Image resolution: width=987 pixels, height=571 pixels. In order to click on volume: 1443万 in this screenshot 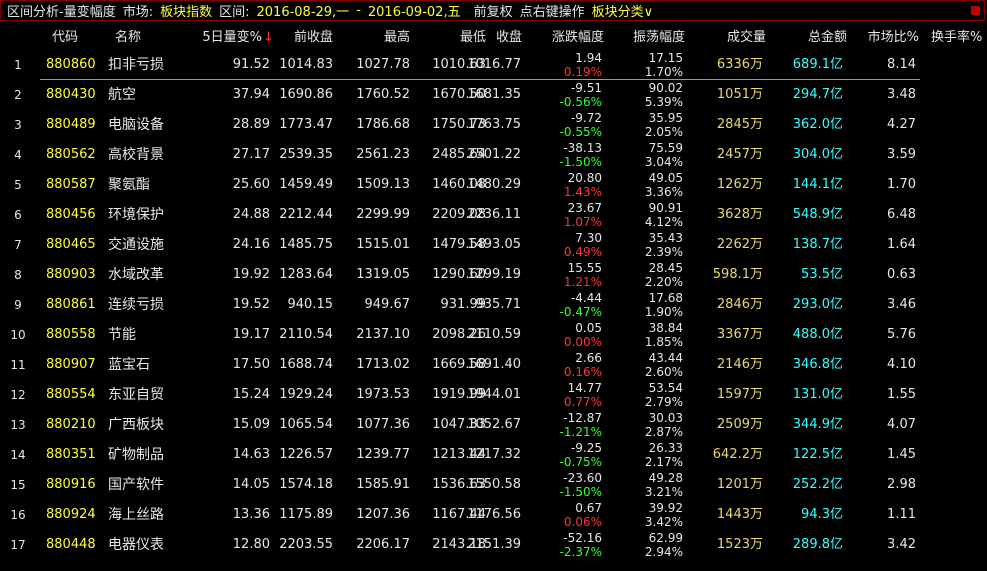, I will do `click(739, 514)`.